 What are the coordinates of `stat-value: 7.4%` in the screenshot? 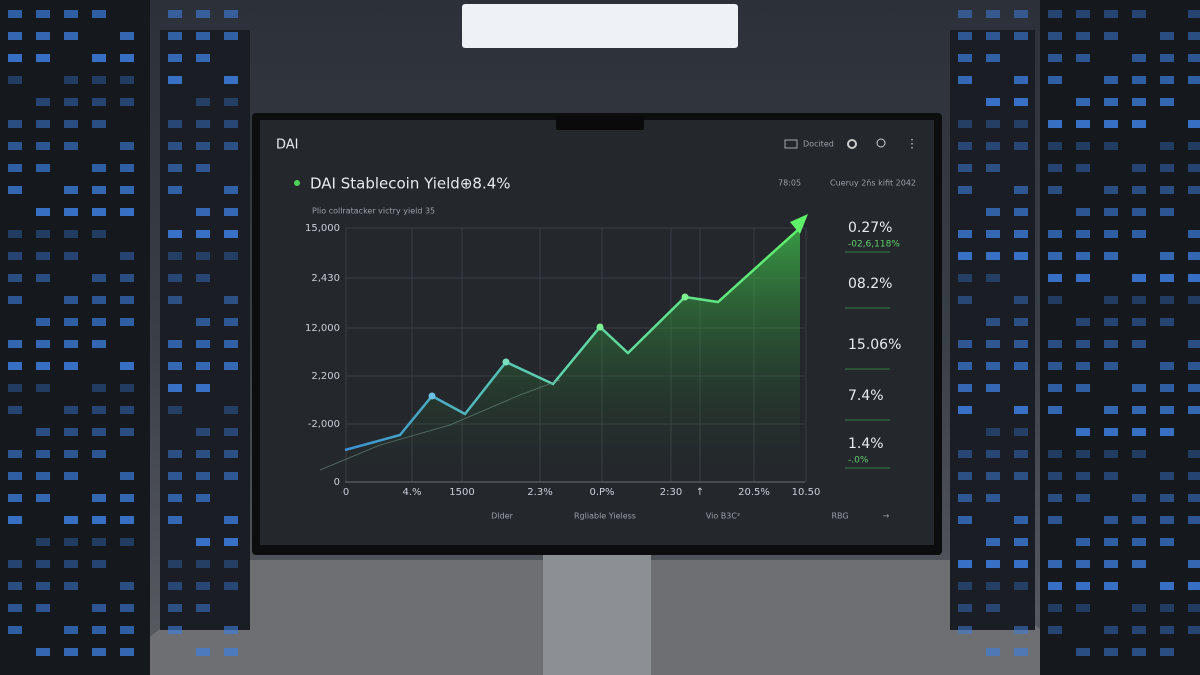 It's located at (866, 396).